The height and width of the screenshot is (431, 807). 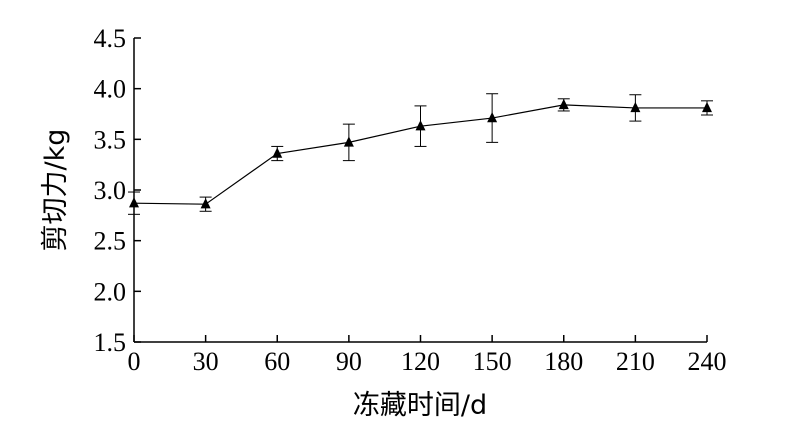 What do you see at coordinates (110, 190) in the screenshot?
I see `y-tick-label: 3.0` at bounding box center [110, 190].